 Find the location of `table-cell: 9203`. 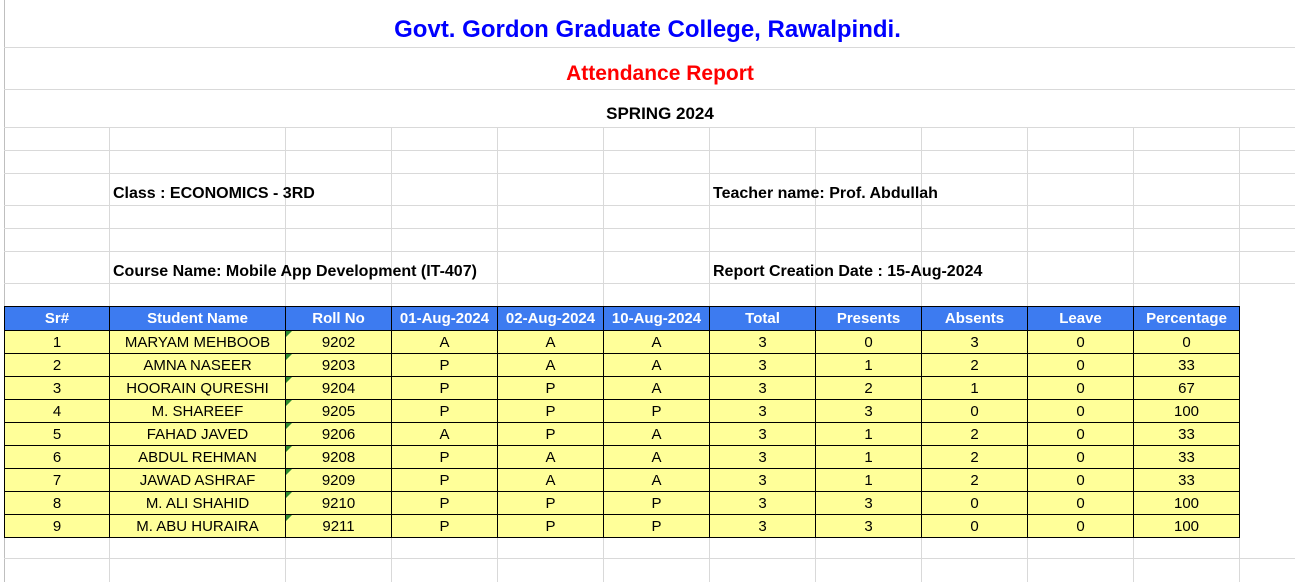

table-cell: 9203 is located at coordinates (338, 365).